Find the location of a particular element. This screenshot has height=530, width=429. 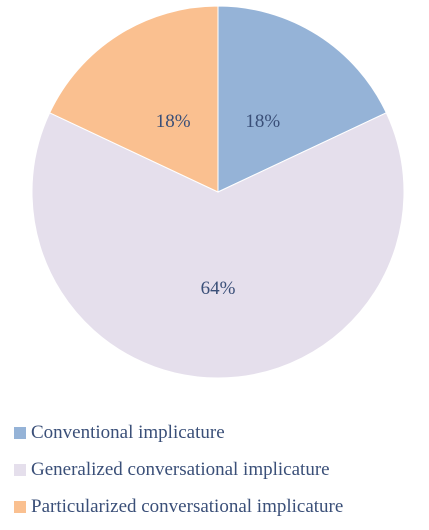

slice-label-particularized: 18% is located at coordinates (173, 121).